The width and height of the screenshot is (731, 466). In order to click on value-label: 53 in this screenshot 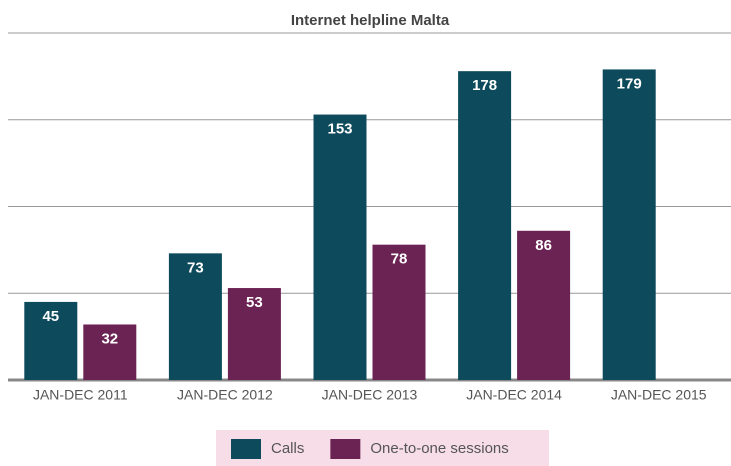, I will do `click(254, 302)`.